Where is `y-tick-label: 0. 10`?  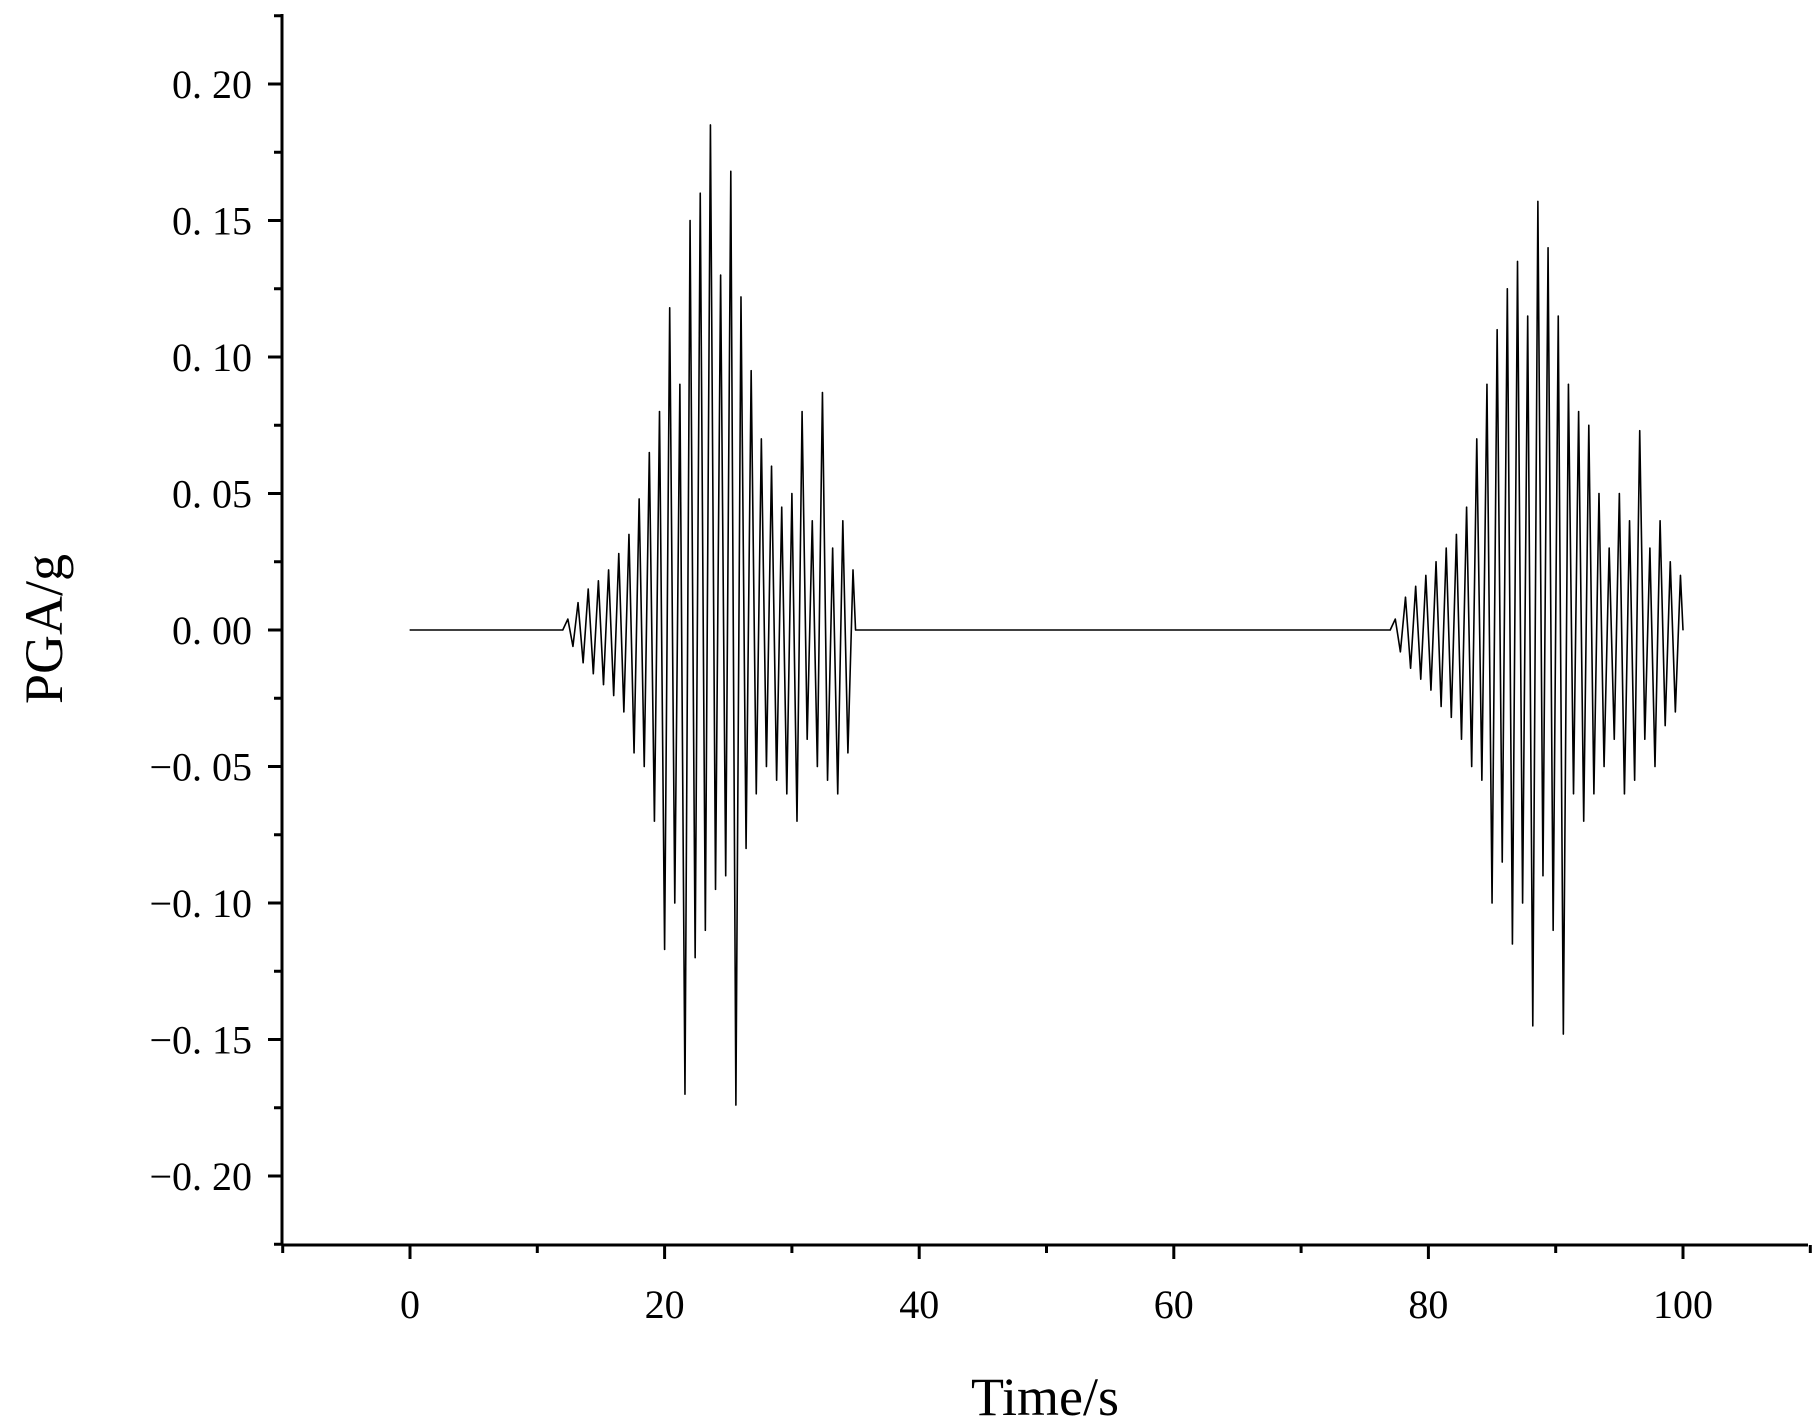
y-tick-label: 0. 10 is located at coordinates (212, 357).